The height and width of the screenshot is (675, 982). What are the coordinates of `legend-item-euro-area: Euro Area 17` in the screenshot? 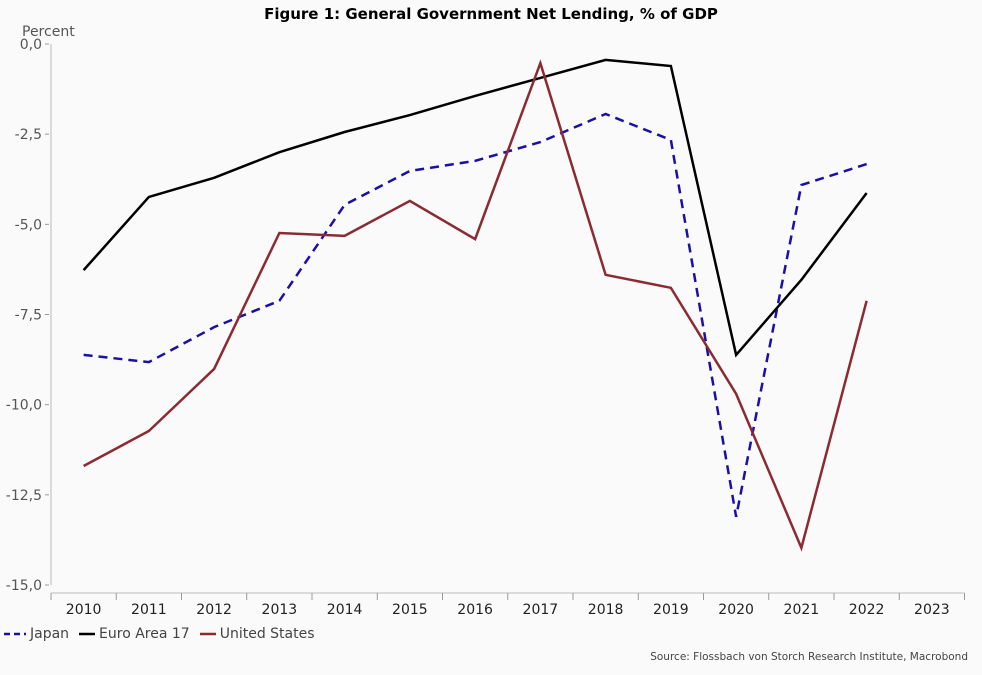 It's located at (134, 634).